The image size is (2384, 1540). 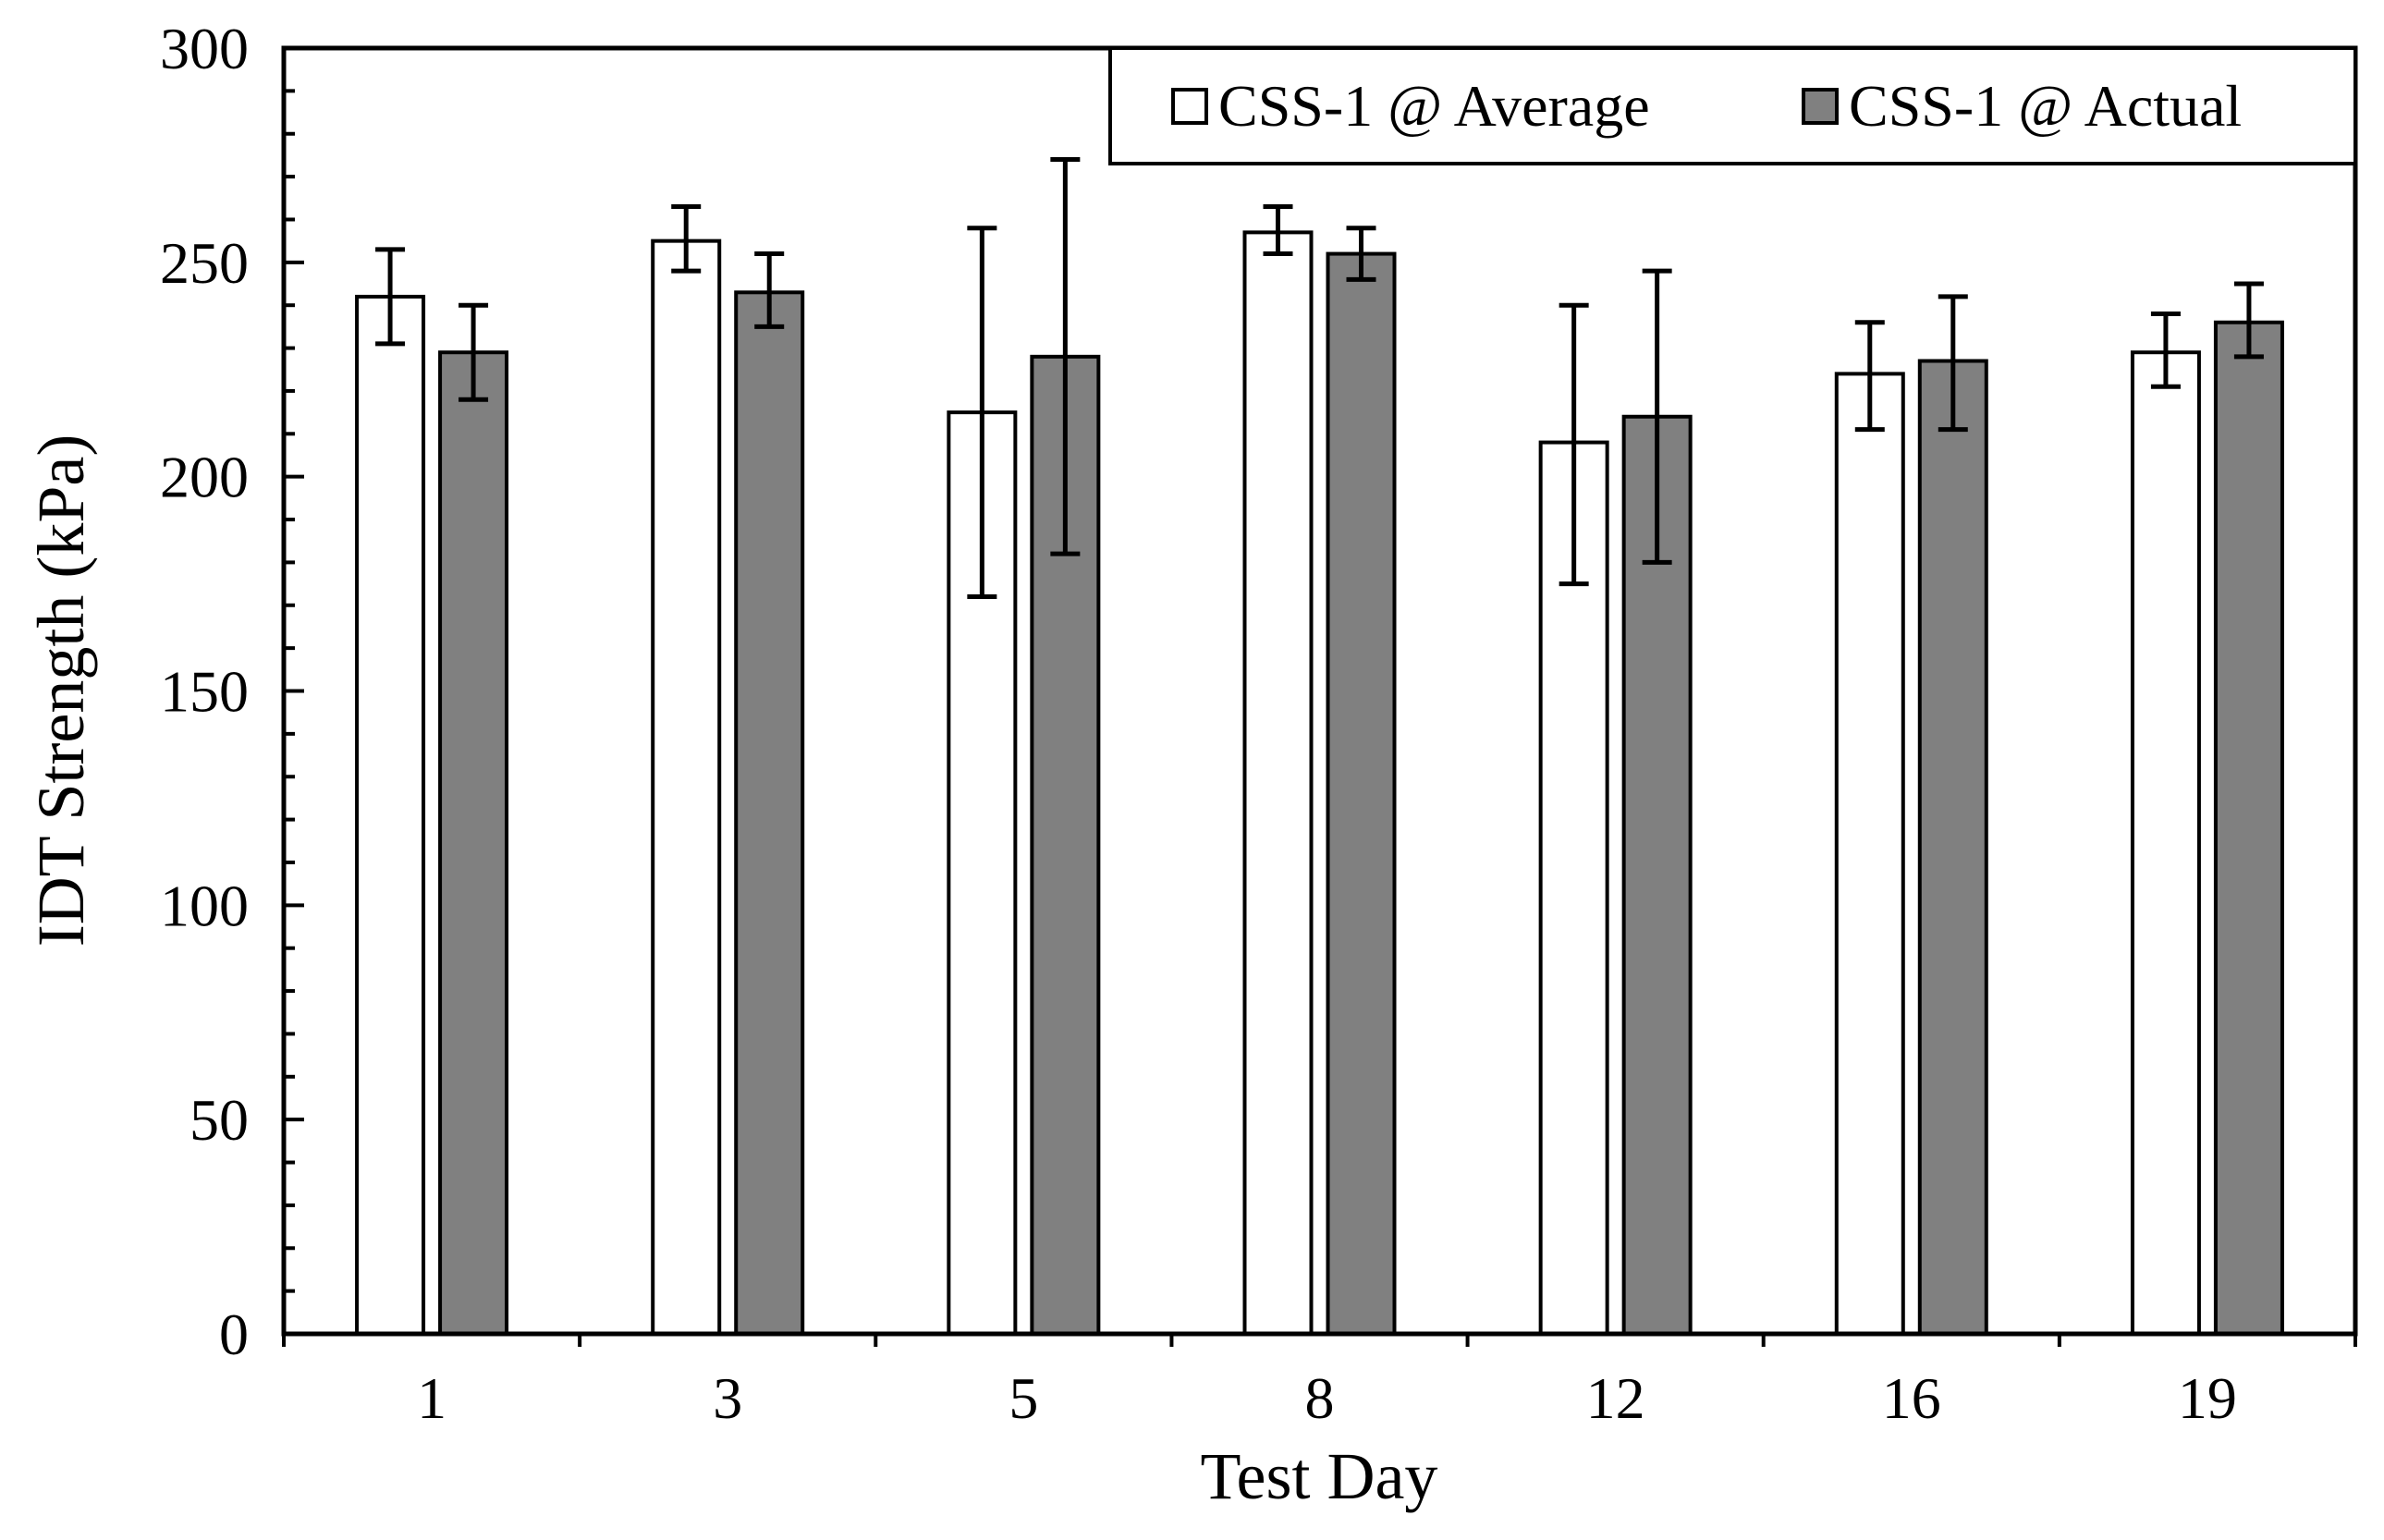 What do you see at coordinates (2207, 1398) in the screenshot?
I see `x-tick-label: 19` at bounding box center [2207, 1398].